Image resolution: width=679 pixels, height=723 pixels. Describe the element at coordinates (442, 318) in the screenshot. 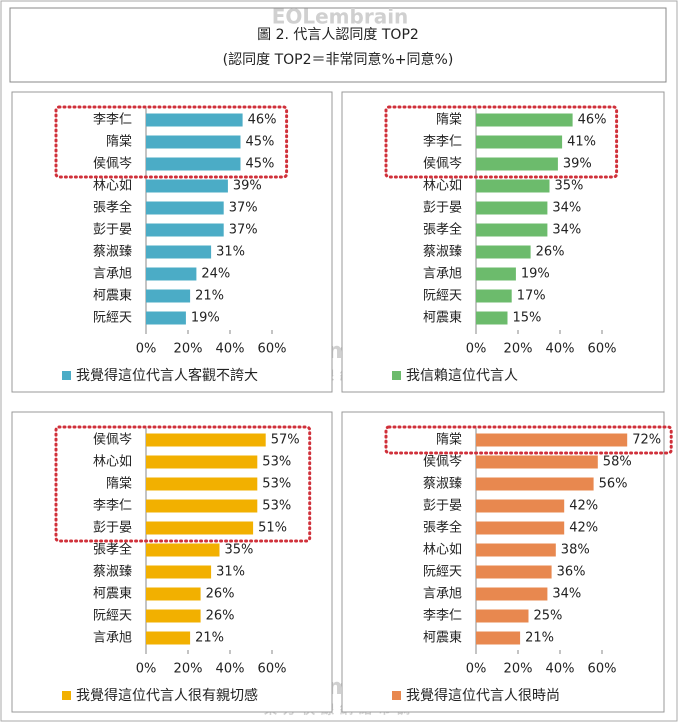

I see `category-label: 柯震東` at that location.